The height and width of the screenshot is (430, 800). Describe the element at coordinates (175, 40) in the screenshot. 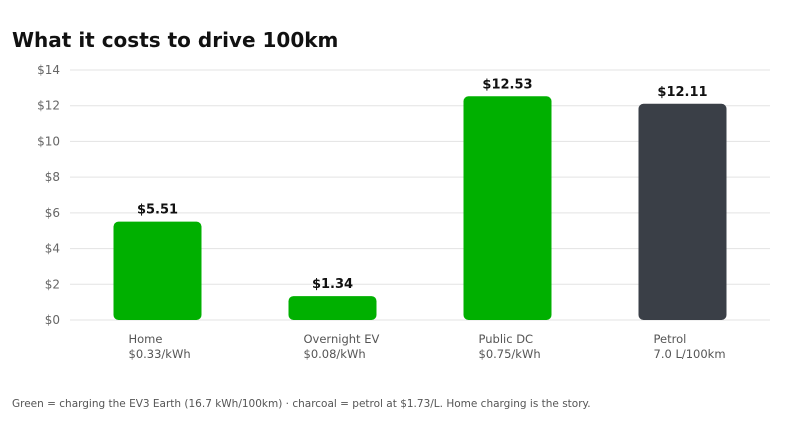

I see `chart-title: What it costs to drive 100km` at that location.